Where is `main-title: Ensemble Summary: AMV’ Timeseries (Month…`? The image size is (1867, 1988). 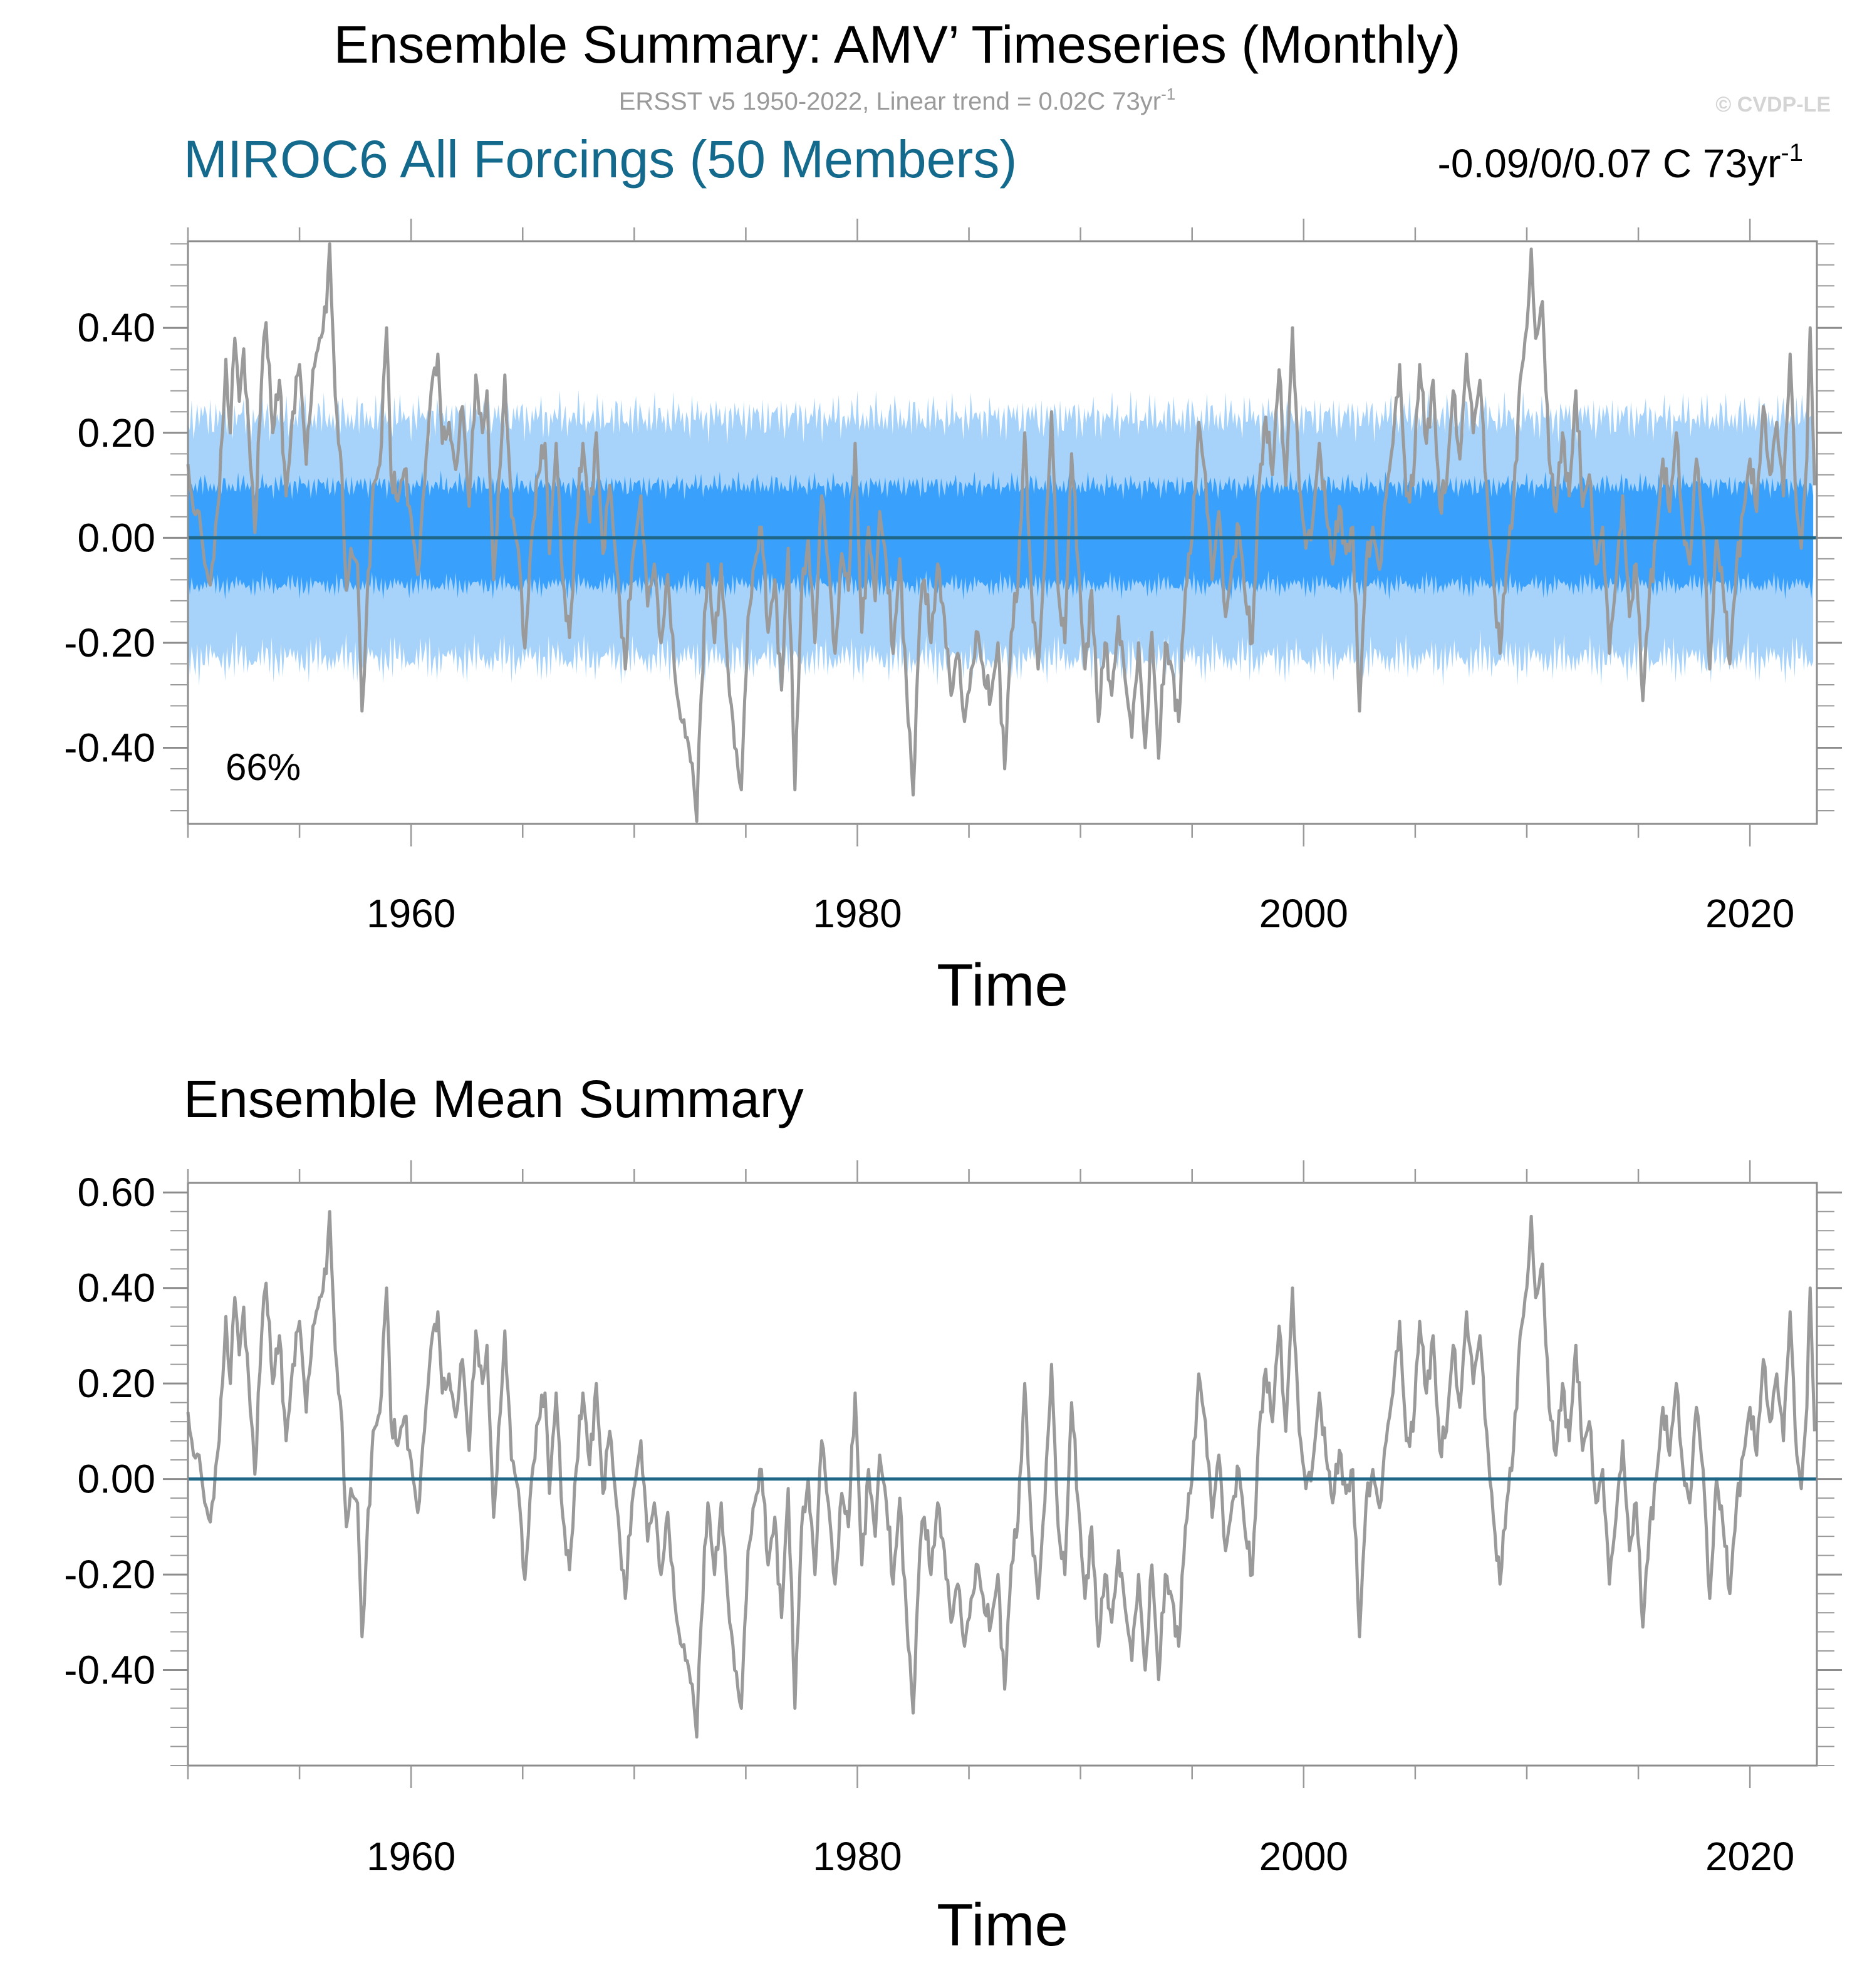 main-title: Ensemble Summary: AMV’ Timeseries (Month… is located at coordinates (897, 44).